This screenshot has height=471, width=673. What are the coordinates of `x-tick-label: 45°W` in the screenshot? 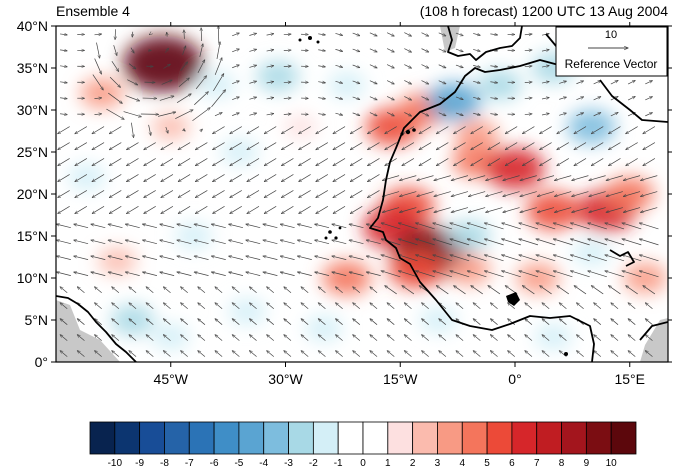 It's located at (171, 379).